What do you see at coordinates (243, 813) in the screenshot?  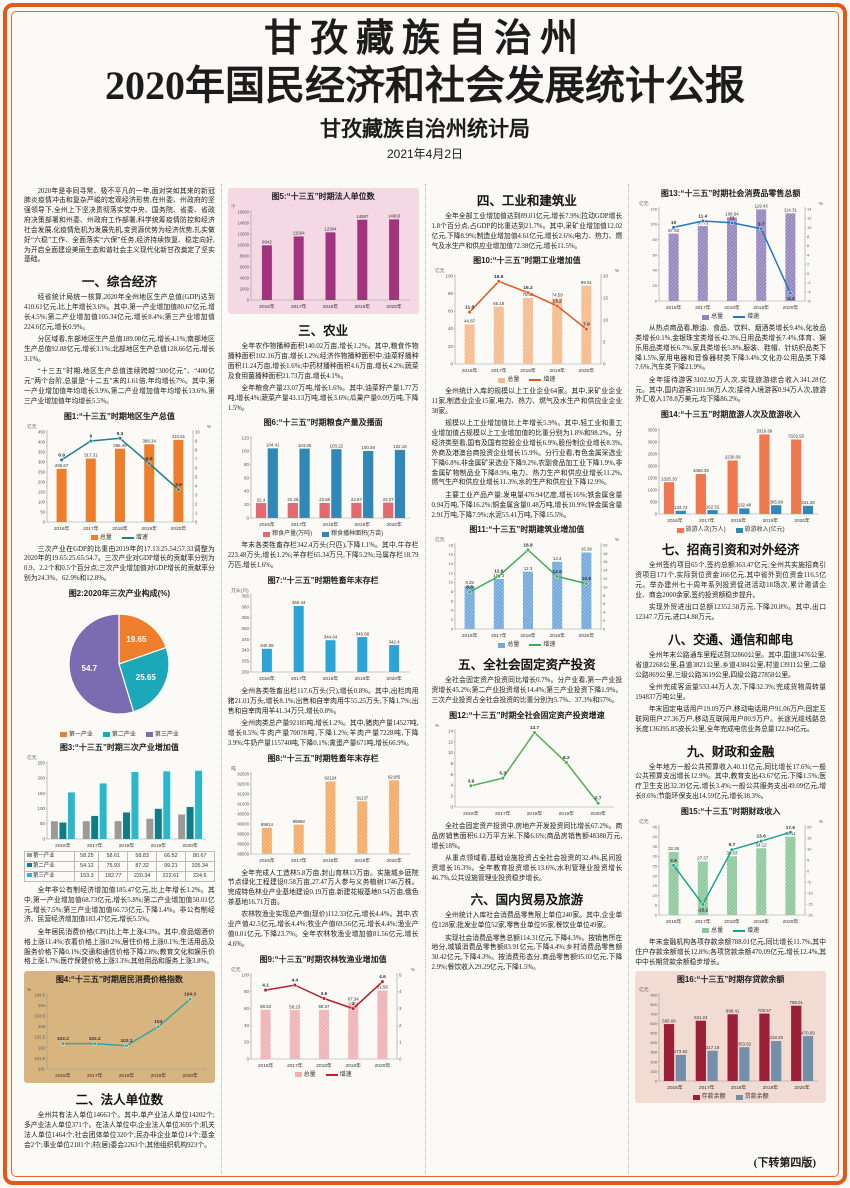 I see `svg-text: 90500` at bounding box center [243, 813].